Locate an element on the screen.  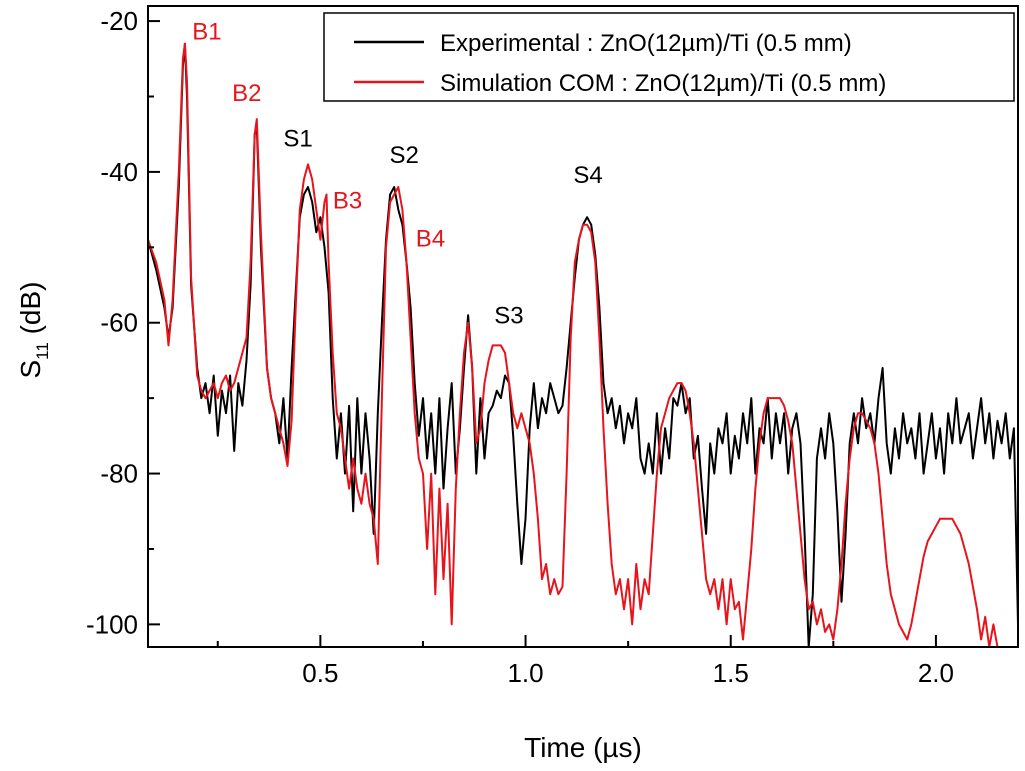
peak-label-s4: S4 is located at coordinates (587, 175).